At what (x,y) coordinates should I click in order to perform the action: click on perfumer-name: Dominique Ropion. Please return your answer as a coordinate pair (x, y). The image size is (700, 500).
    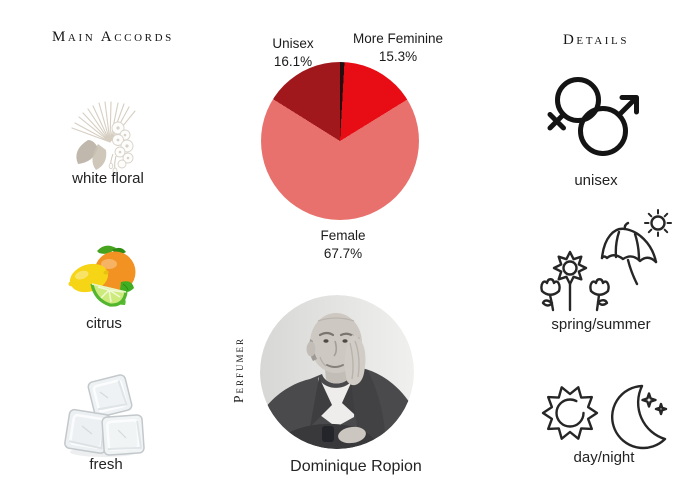
    Looking at the image, I should click on (356, 466).